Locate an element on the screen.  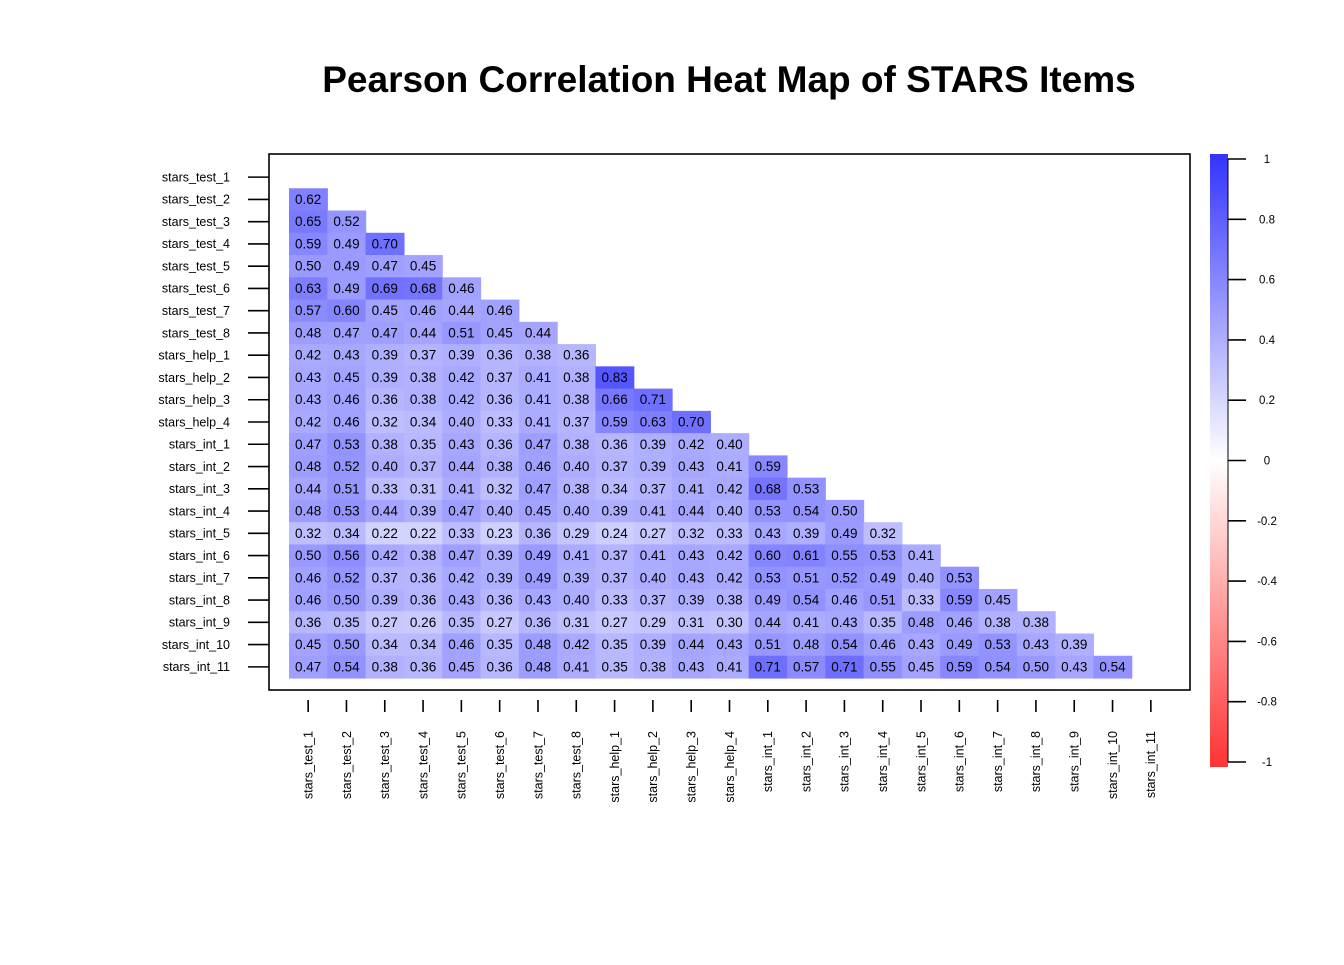
cell-value-label: 0.27 is located at coordinates (500, 622).